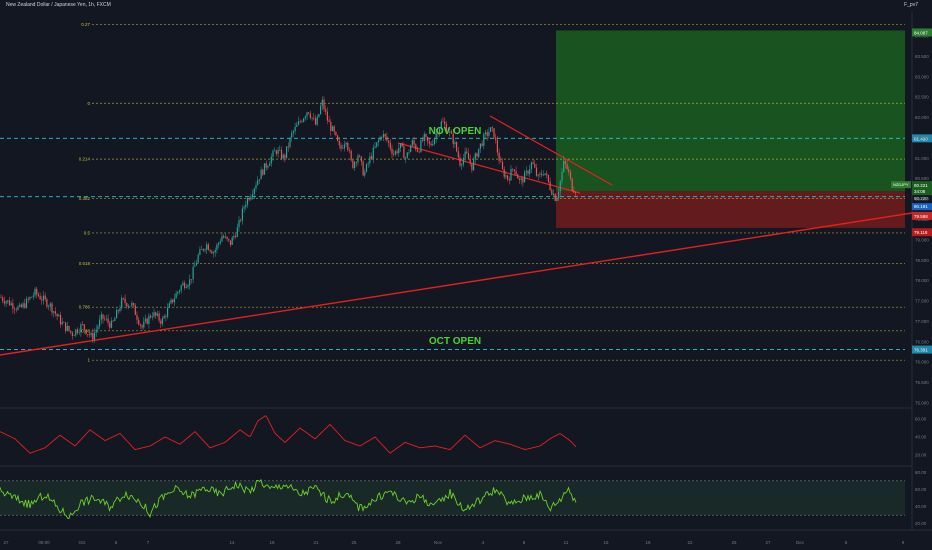  What do you see at coordinates (922, 97) in the screenshot?
I see `price-axis-tick: 82.500` at bounding box center [922, 97].